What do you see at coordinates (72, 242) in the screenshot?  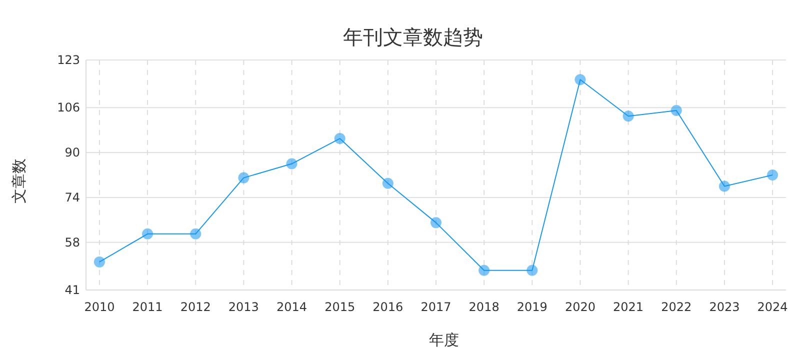 I see `y-tick-label: 58` at bounding box center [72, 242].